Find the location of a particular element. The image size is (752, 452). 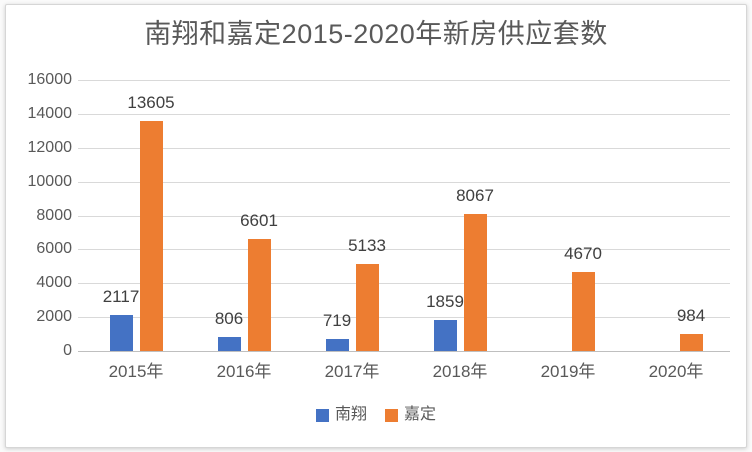

x-axis-label: 2017年 is located at coordinates (352, 371).